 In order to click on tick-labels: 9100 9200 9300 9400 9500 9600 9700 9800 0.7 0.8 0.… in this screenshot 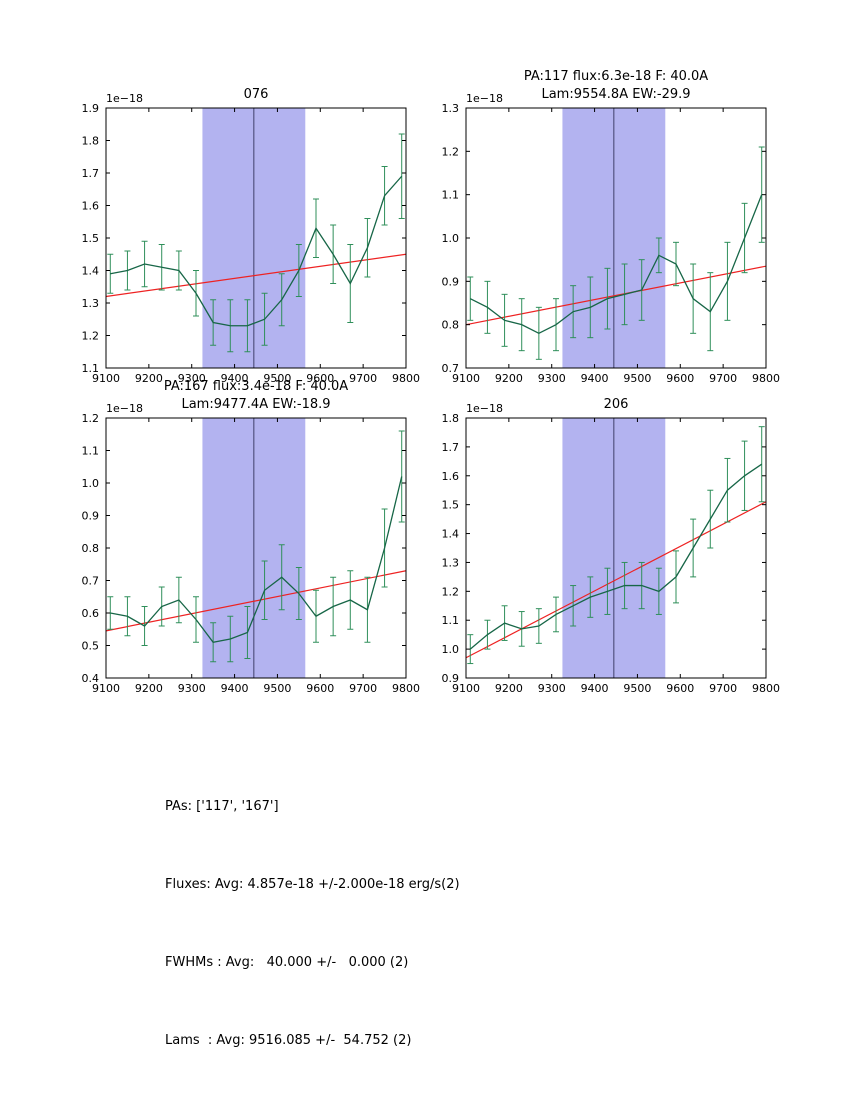, I will do `click(611, 243)`.